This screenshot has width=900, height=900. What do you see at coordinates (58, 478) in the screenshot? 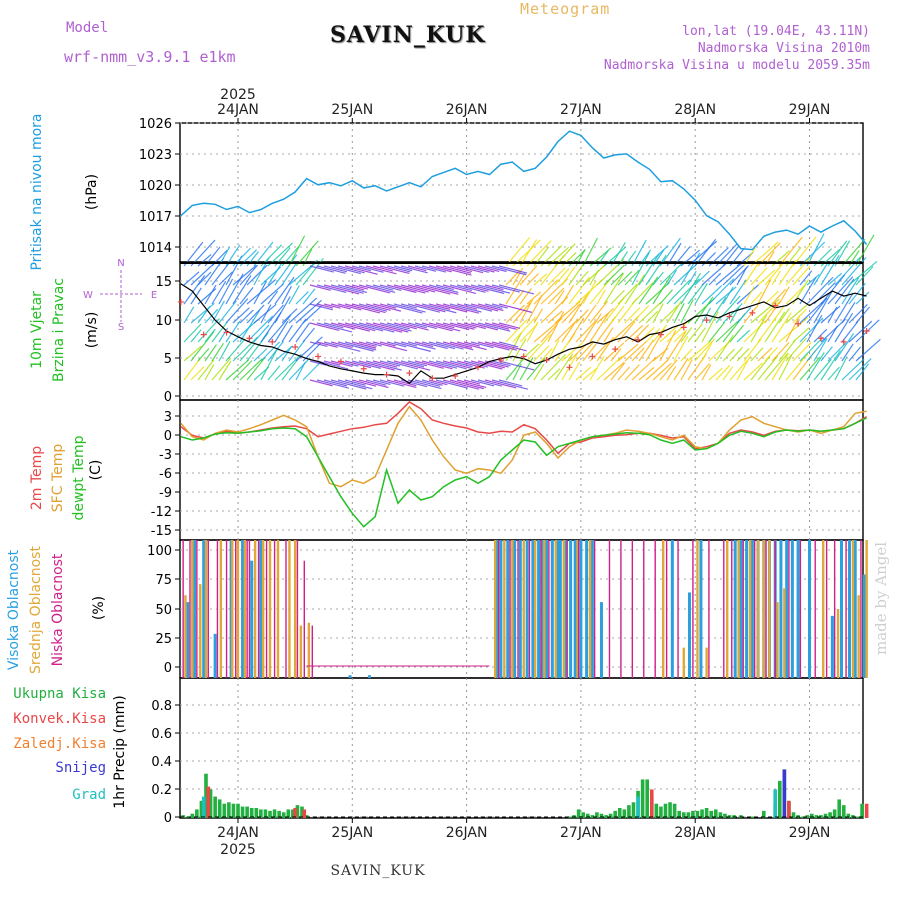
I see `temp-side-label-sfc: SFC Temp` at bounding box center [58, 478].